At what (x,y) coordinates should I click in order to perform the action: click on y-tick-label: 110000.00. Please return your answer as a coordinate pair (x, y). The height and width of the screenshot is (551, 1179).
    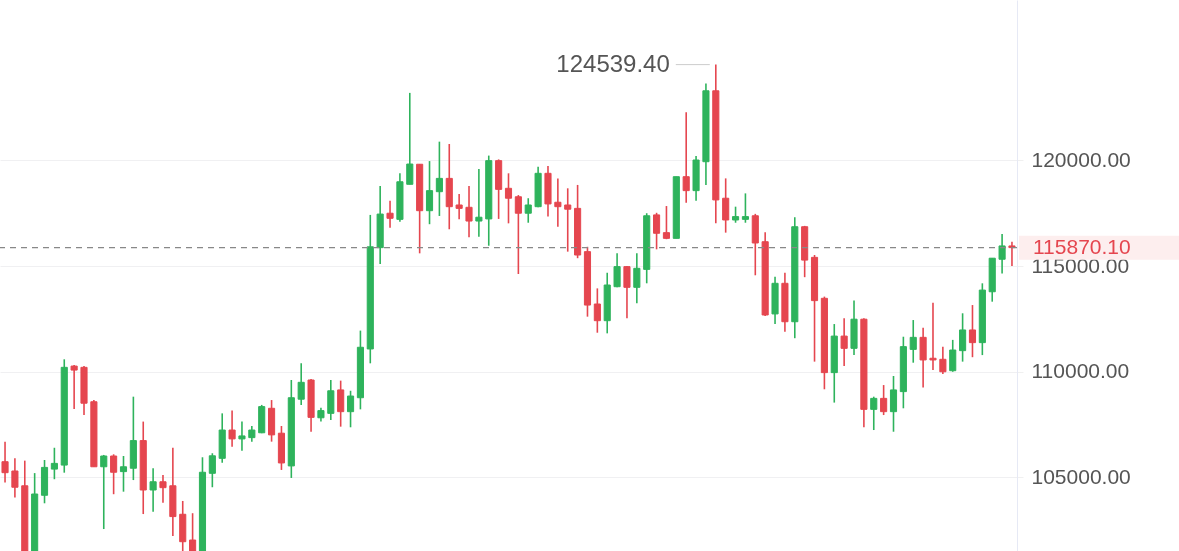
    Looking at the image, I should click on (1080, 371).